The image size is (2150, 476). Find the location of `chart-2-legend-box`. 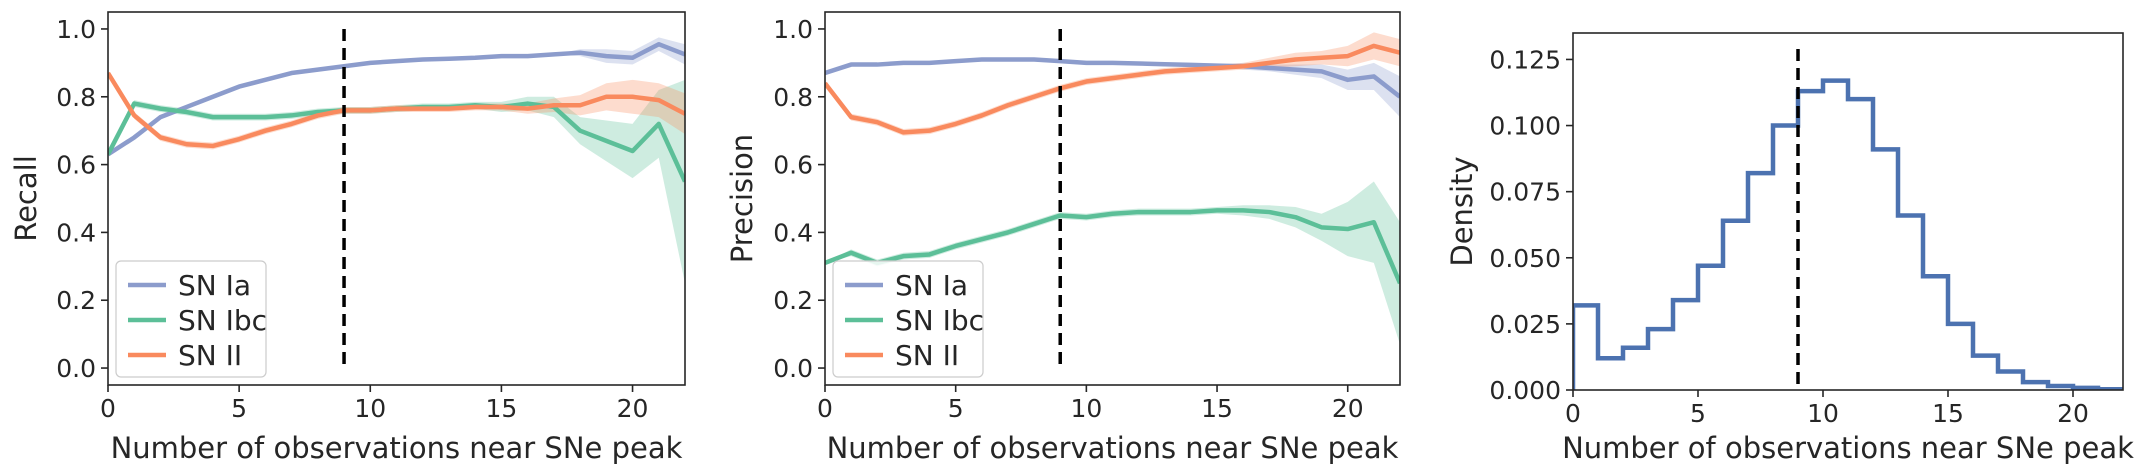

chart-2-legend-box is located at coordinates (908, 319).